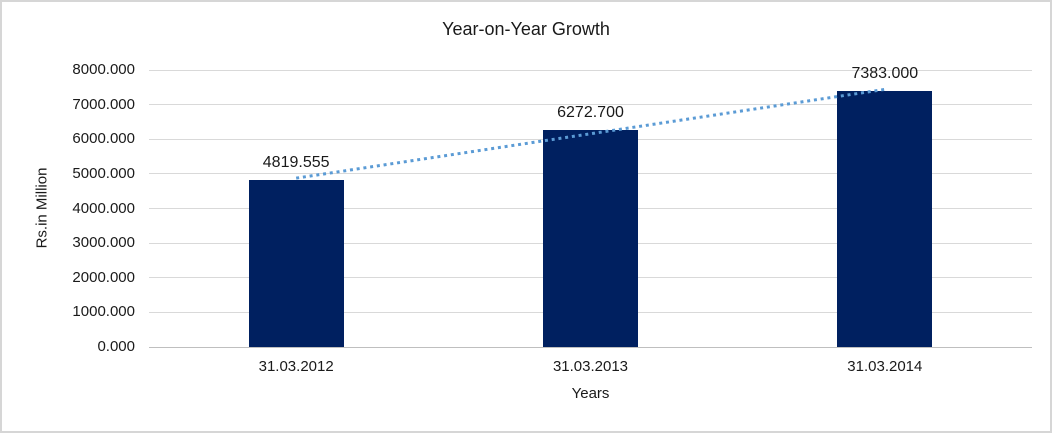 This screenshot has height=433, width=1052. Describe the element at coordinates (590, 112) in the screenshot. I see `bar-value-label: 6272.700` at that location.